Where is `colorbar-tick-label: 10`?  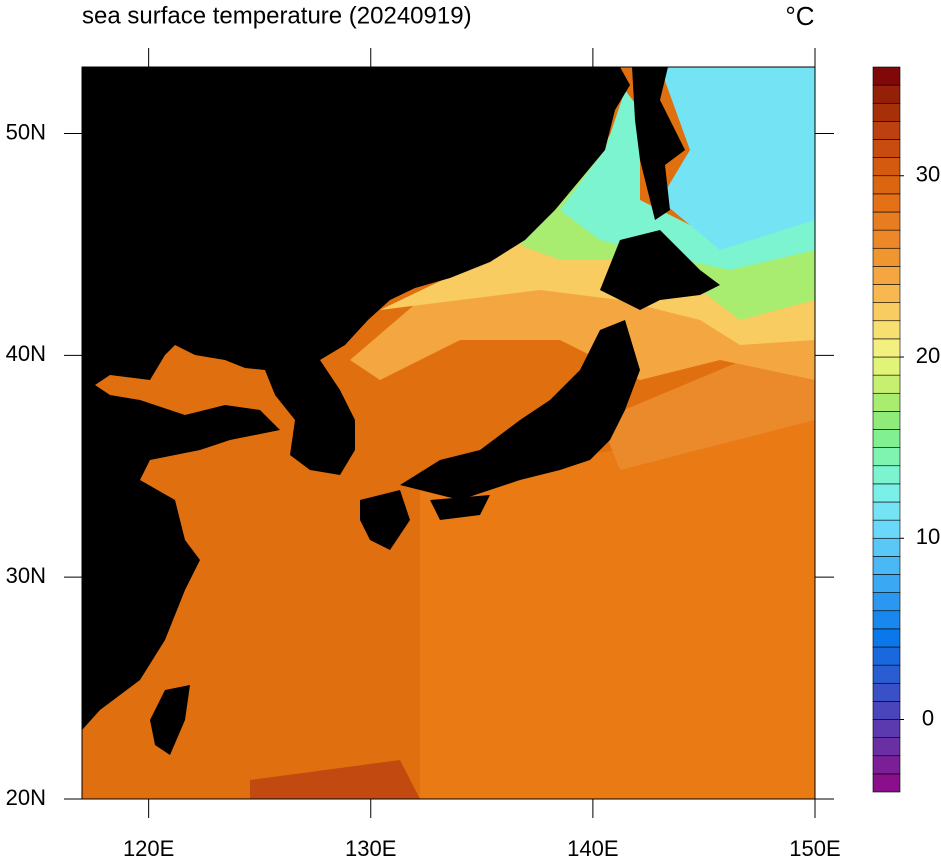 colorbar-tick-label: 10 is located at coordinates (928, 536).